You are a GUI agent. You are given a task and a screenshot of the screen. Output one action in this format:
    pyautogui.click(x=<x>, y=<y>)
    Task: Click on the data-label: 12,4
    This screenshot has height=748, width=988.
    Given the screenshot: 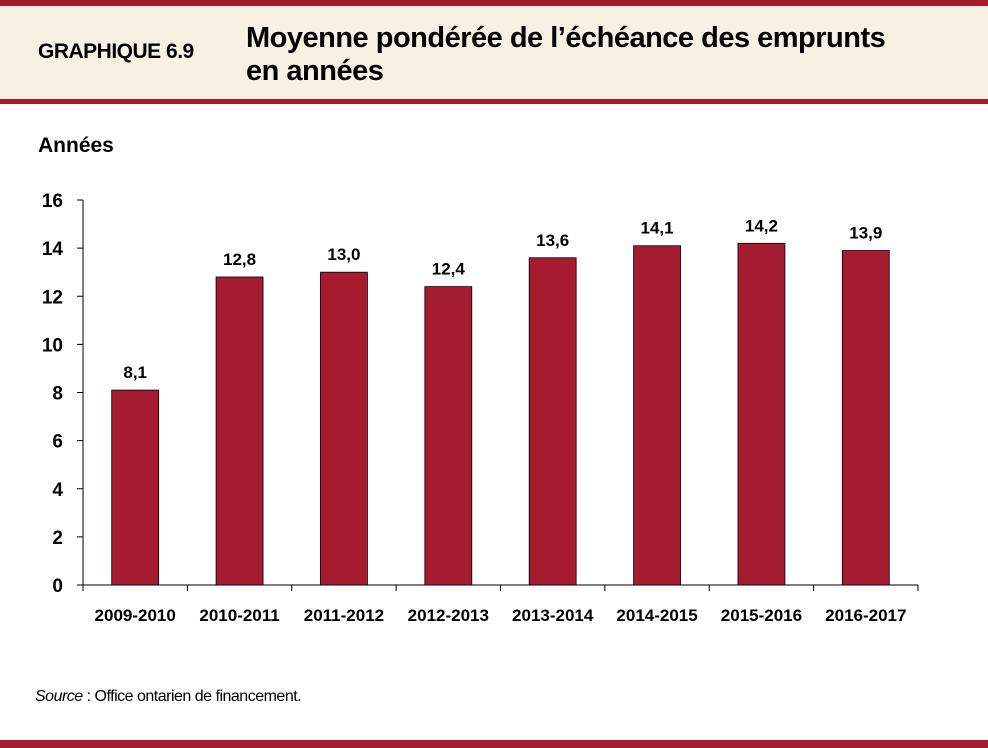 What is the action you would take?
    pyautogui.click(x=449, y=269)
    